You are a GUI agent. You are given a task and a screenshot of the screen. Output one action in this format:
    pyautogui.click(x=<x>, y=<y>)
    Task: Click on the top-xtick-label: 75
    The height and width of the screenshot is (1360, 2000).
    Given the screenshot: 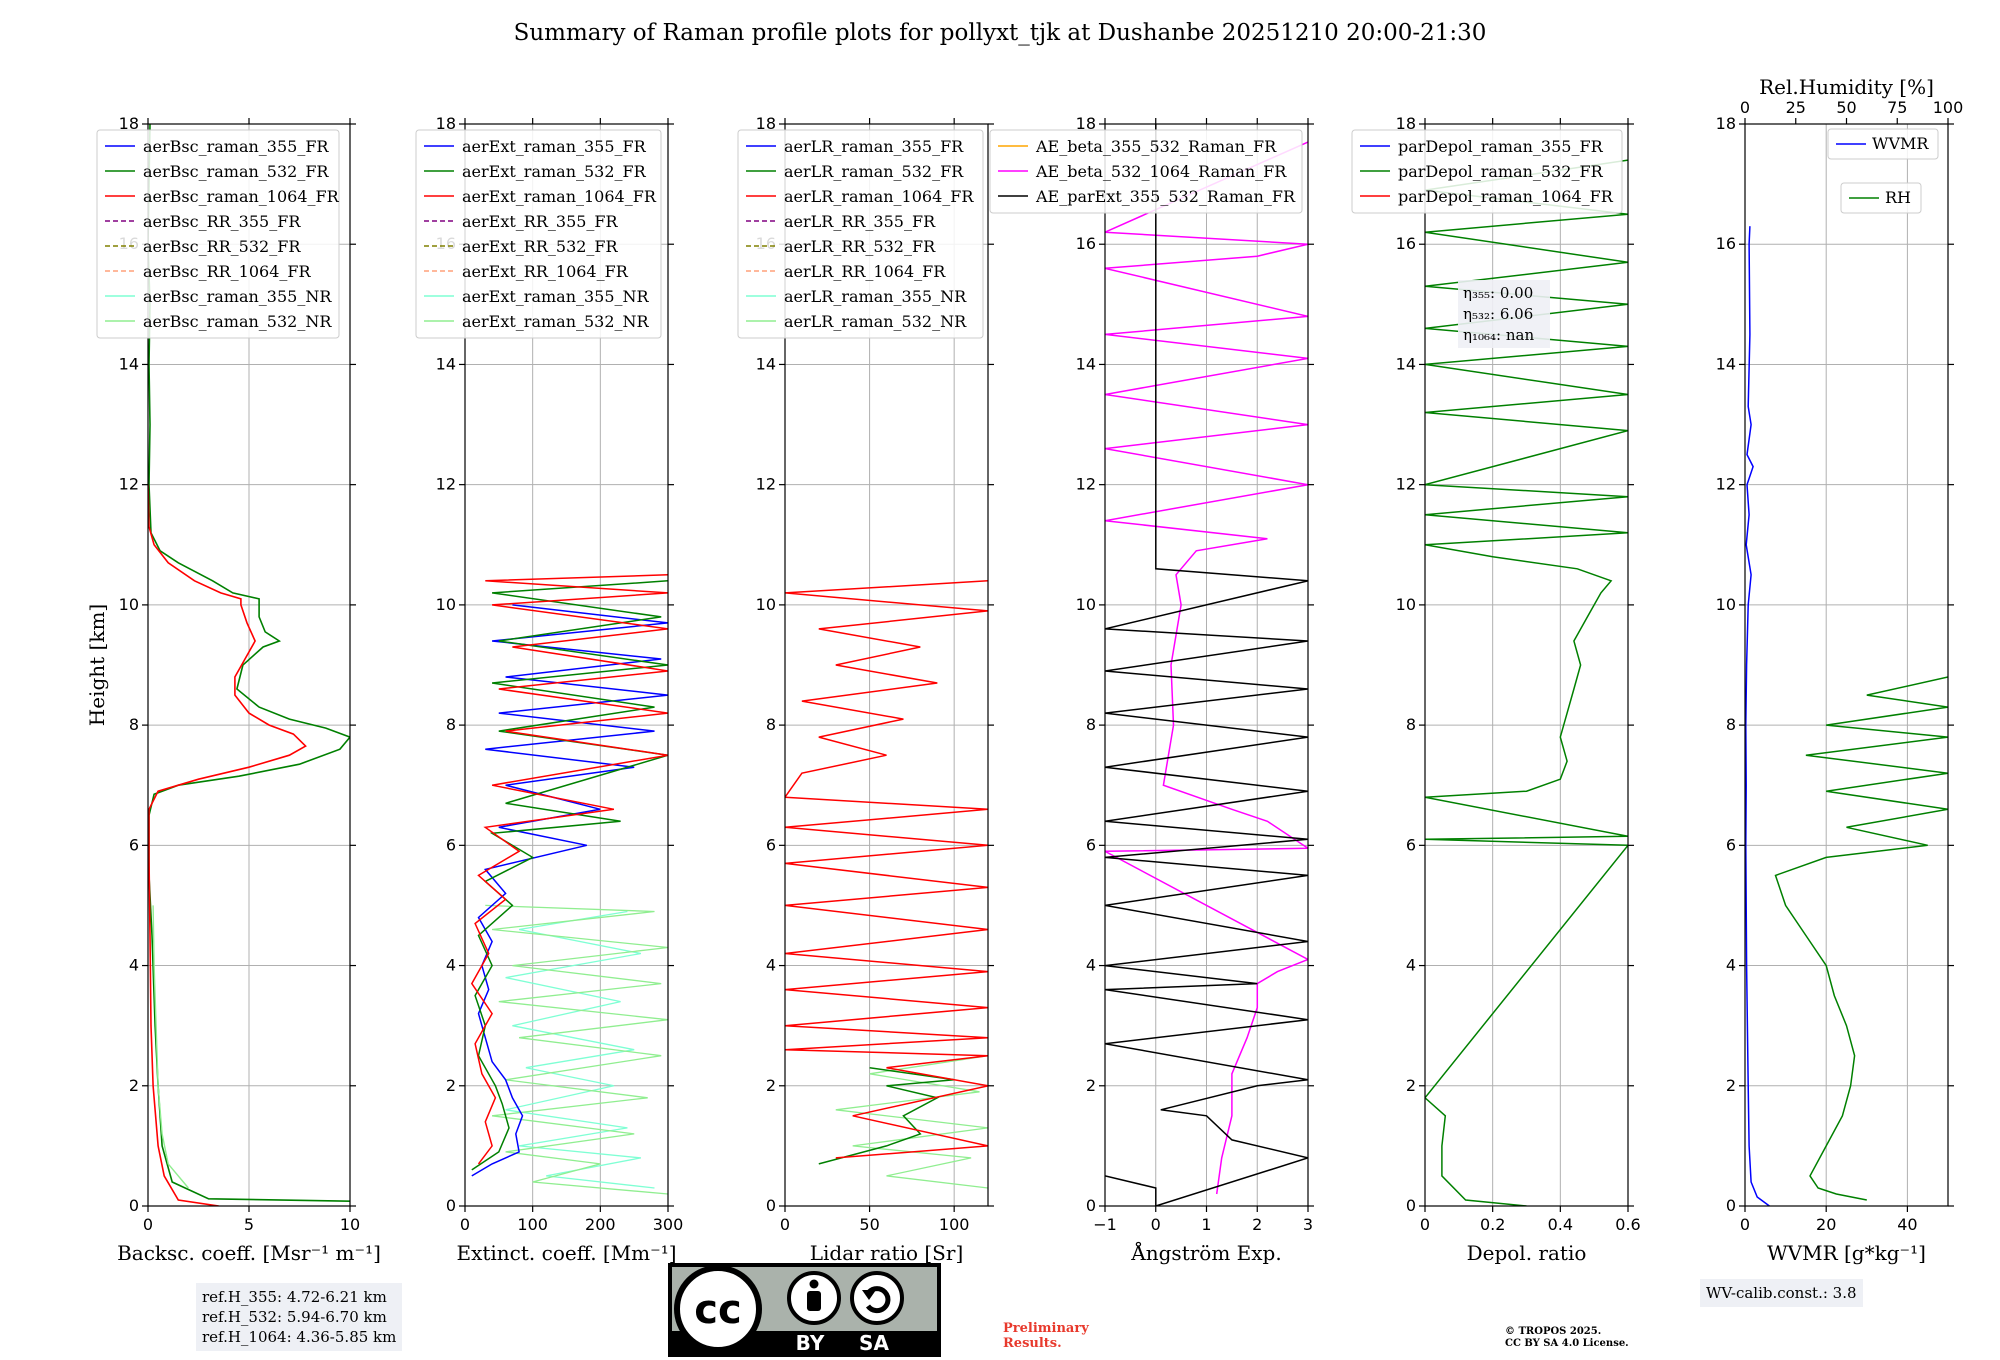 What is the action you would take?
    pyautogui.click(x=1897, y=107)
    